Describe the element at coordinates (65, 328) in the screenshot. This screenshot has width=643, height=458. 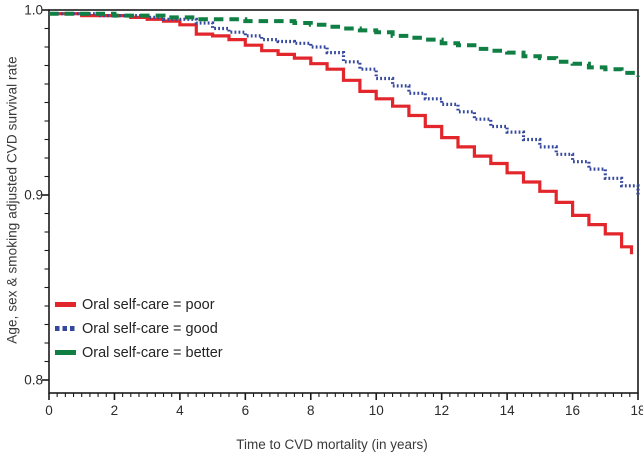
I see `legend-swatch-good-line-icon` at that location.